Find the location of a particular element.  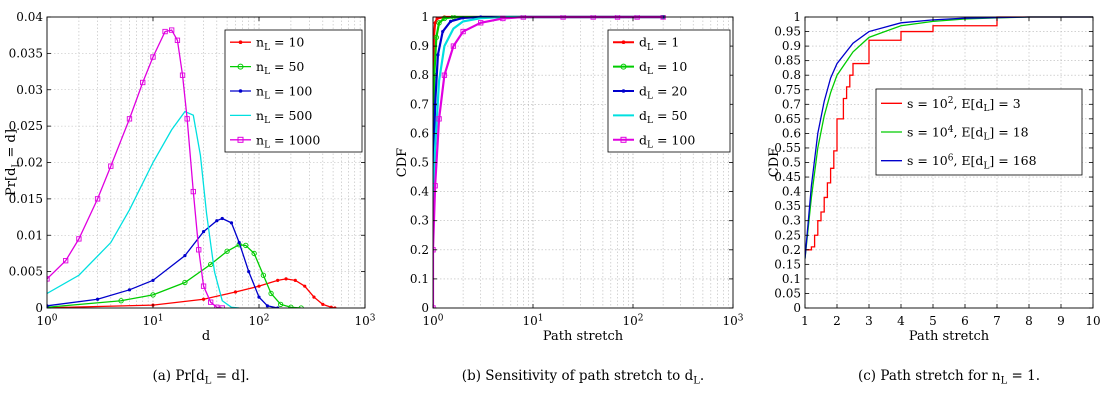

y-tick-label: 0.25 is located at coordinates (787, 235).